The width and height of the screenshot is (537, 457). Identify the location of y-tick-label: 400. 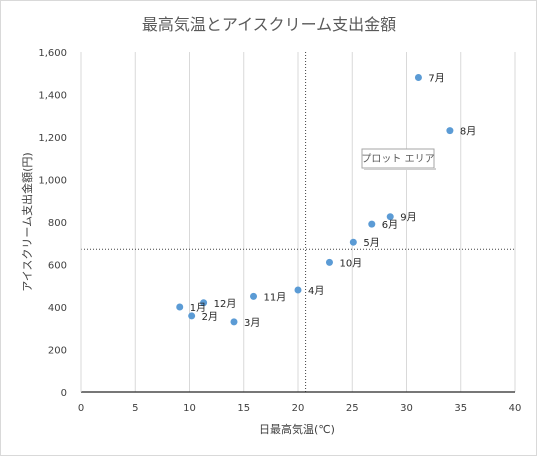
(57, 308).